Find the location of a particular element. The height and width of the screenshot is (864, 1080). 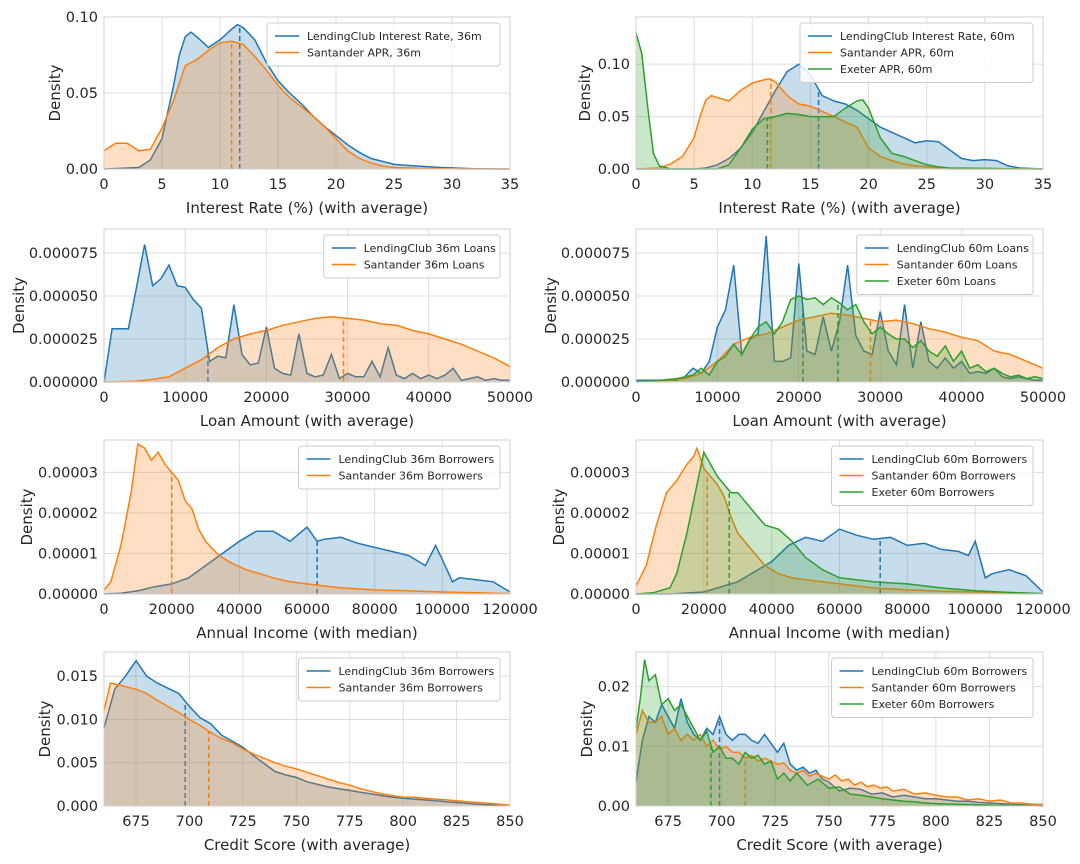

x-tick-label: 100000 is located at coordinates (442, 610).